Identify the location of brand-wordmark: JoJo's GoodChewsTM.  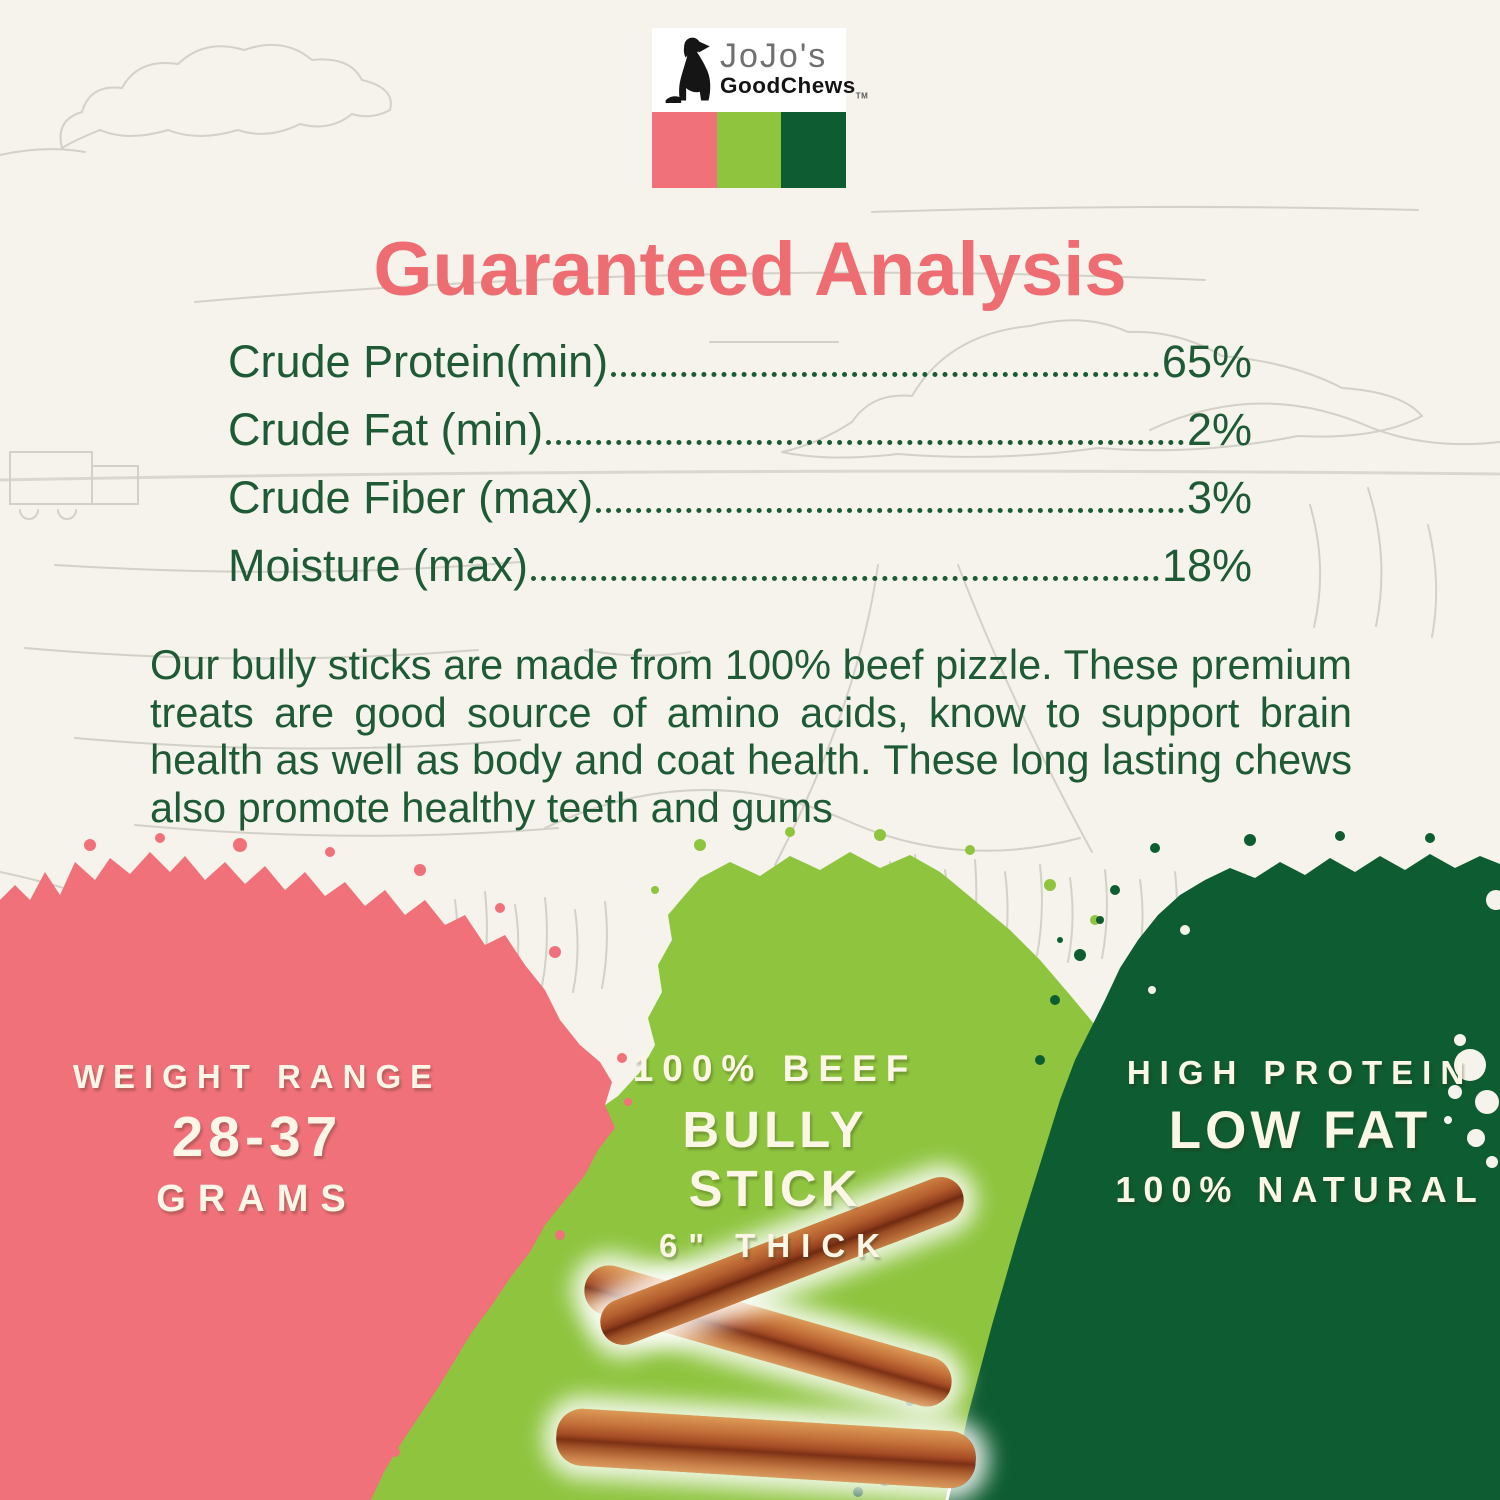
(794, 70).